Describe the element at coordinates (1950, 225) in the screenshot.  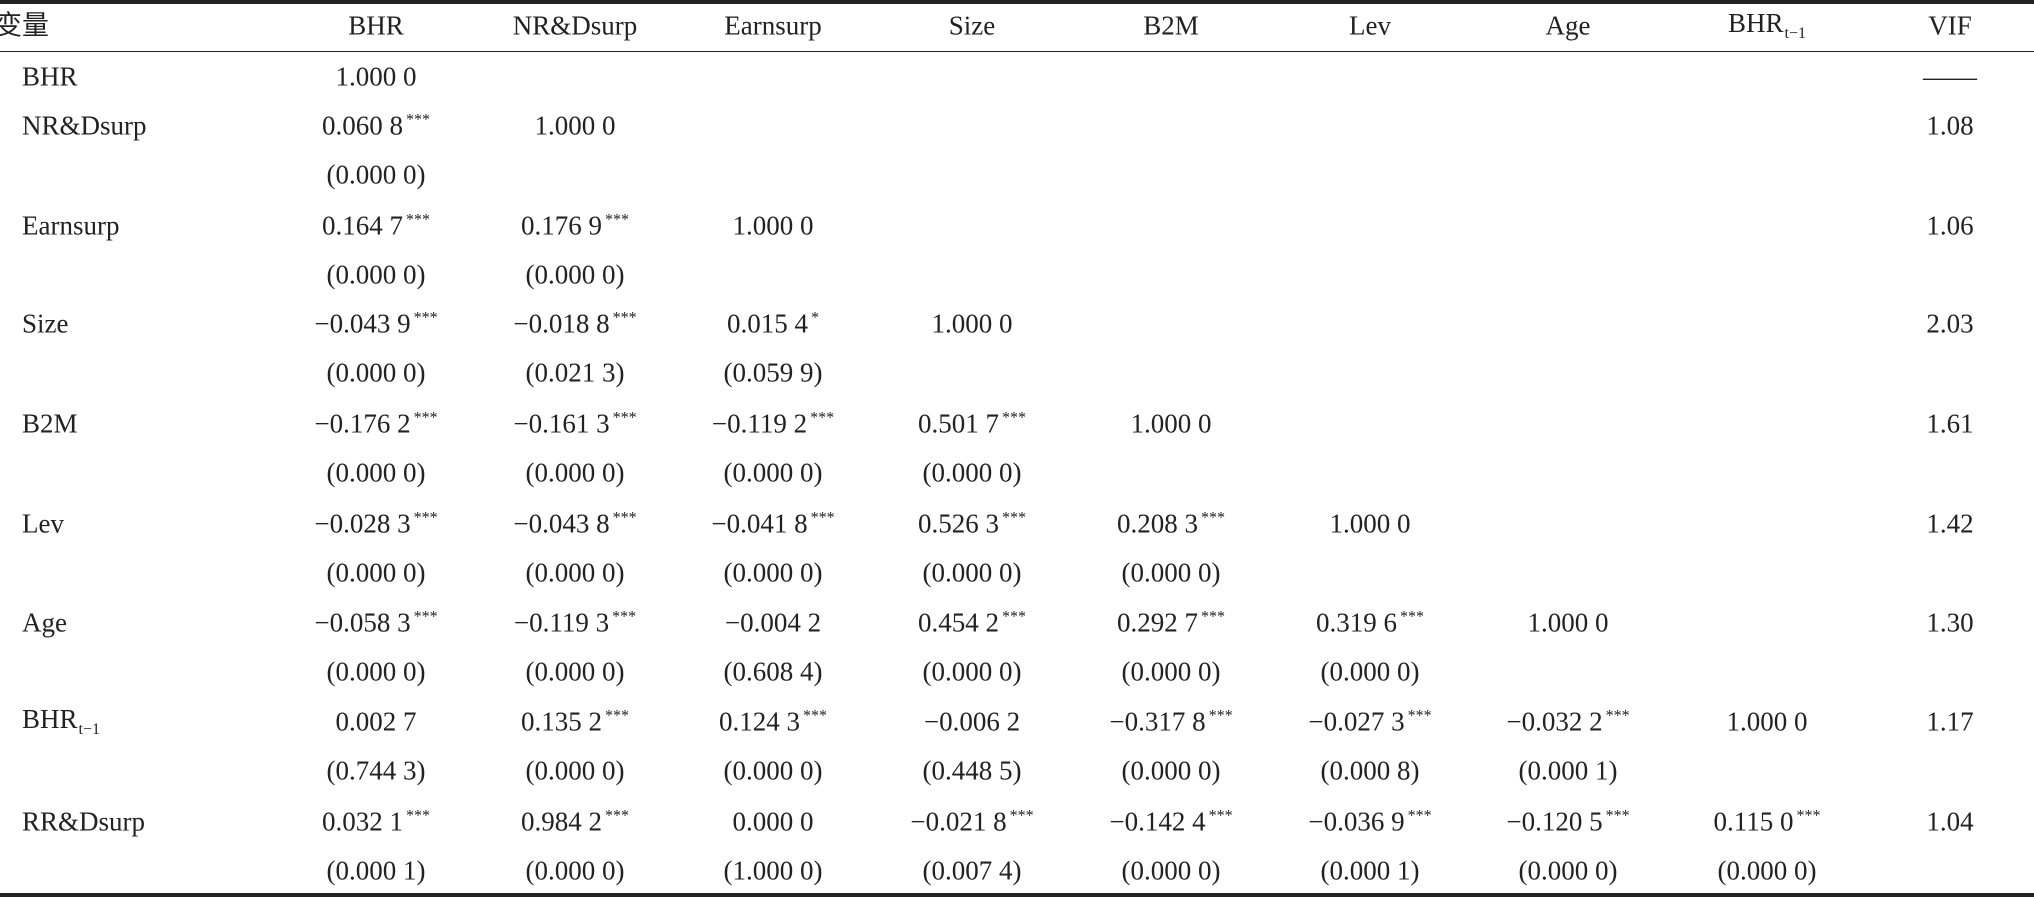
I see `vif-value: 1.06` at that location.